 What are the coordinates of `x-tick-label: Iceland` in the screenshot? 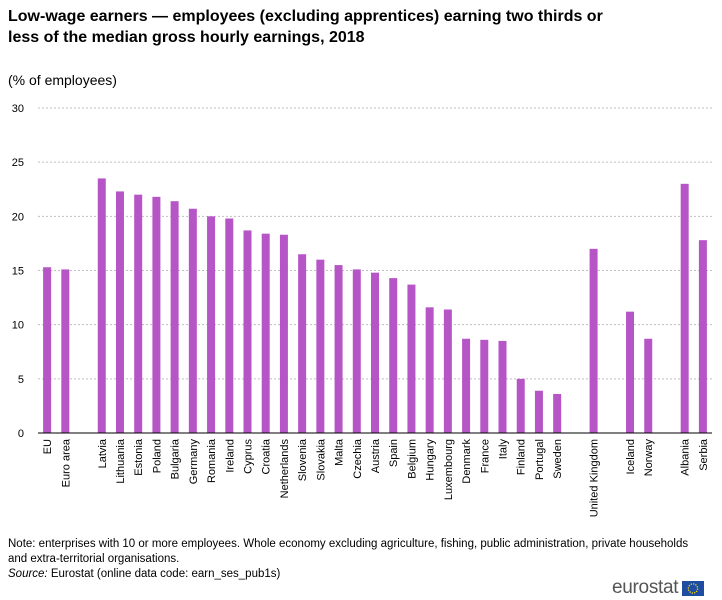 It's located at (631, 456).